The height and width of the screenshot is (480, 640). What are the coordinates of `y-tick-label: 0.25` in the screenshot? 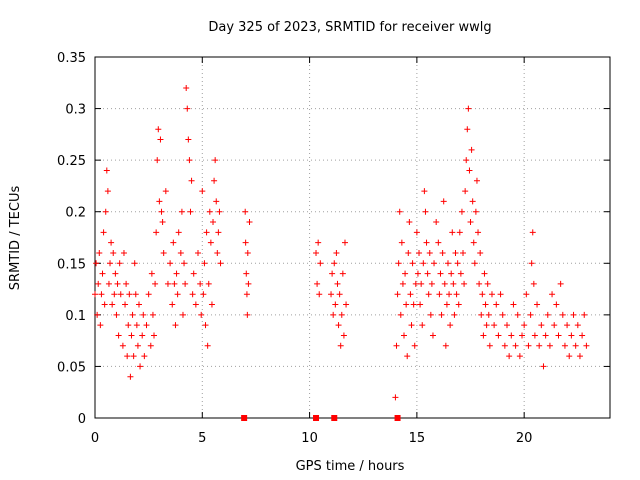 It's located at (71, 161).